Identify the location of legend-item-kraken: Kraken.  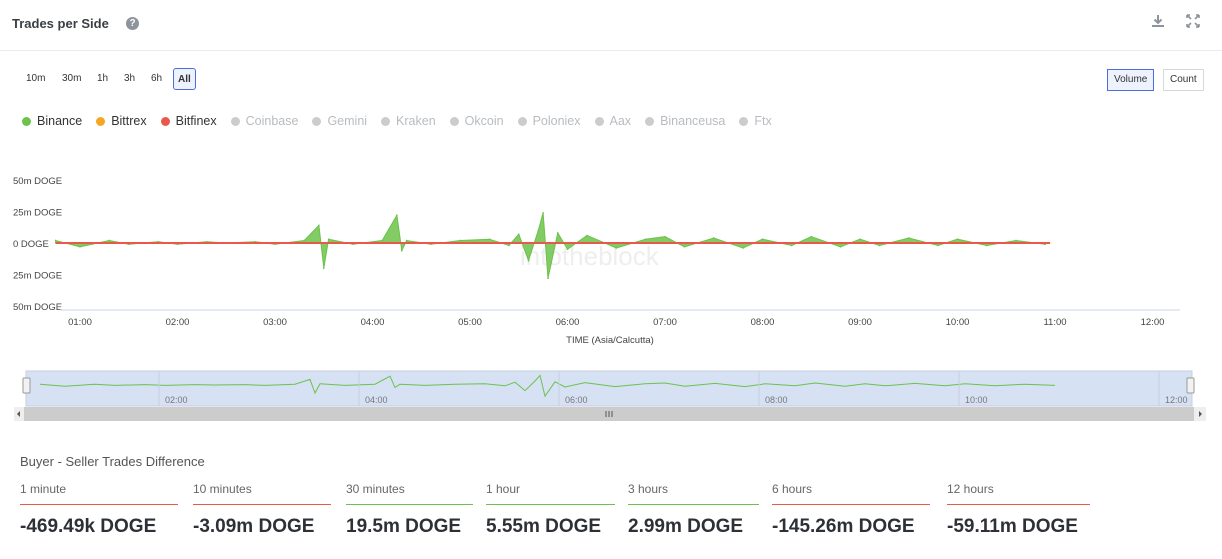
(408, 121).